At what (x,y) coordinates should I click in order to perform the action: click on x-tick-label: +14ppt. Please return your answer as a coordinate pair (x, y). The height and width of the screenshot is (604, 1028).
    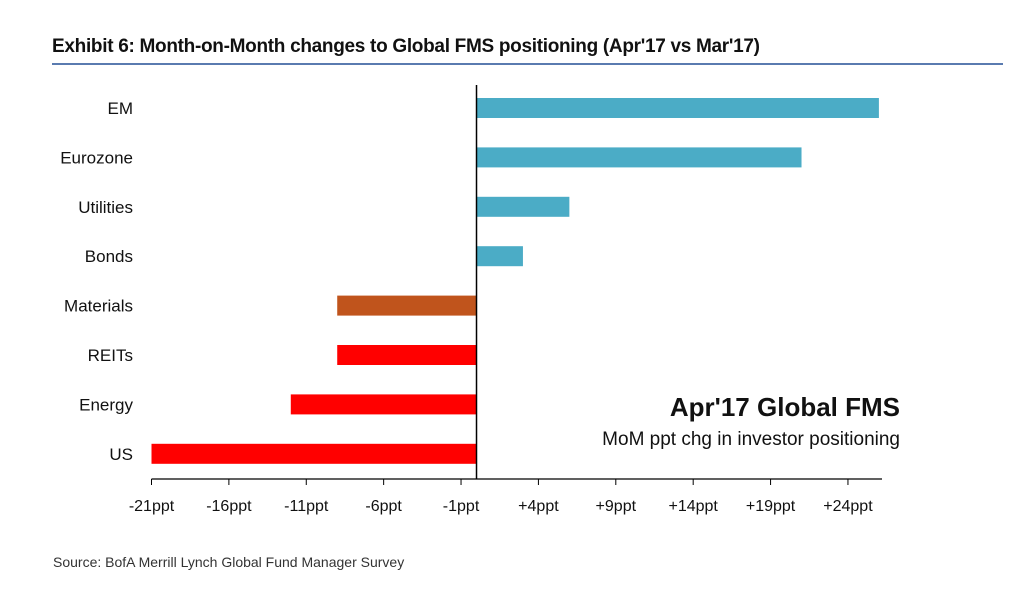
    Looking at the image, I should click on (693, 506).